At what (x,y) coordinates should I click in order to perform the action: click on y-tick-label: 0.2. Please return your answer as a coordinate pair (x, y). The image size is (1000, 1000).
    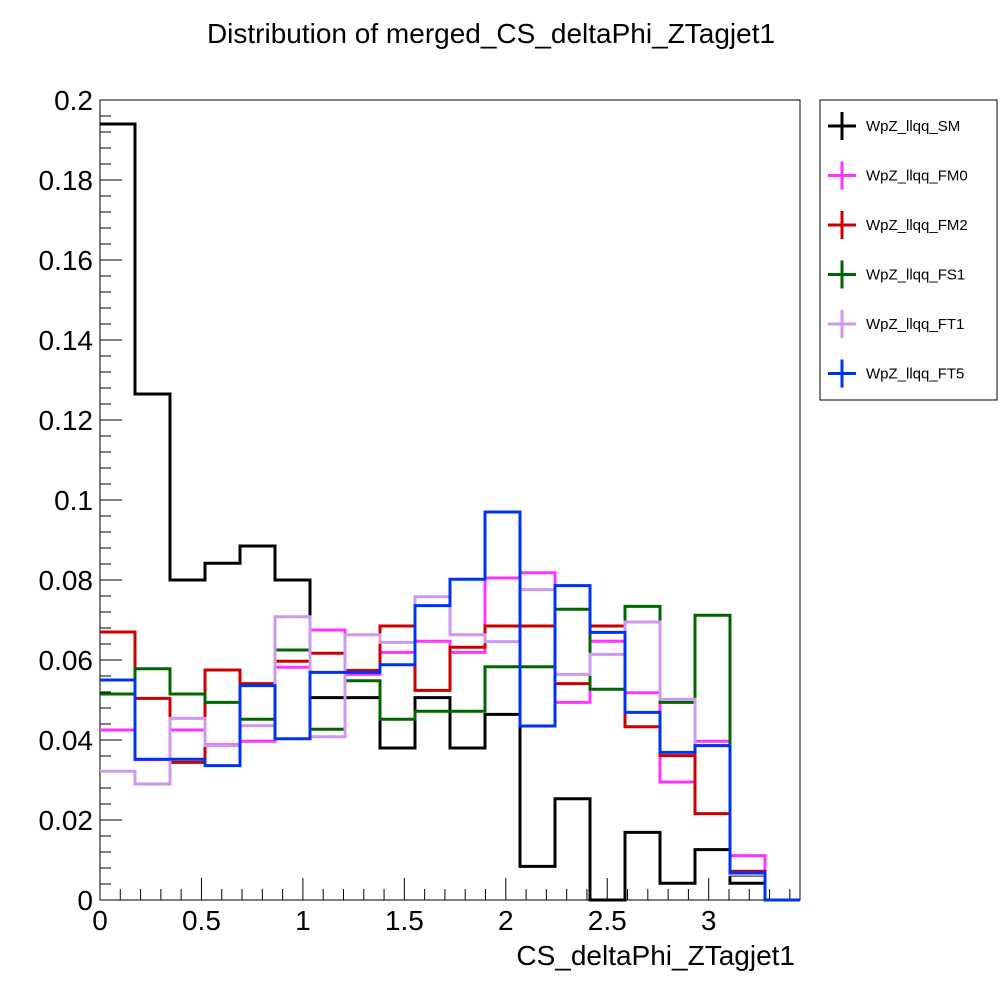
    Looking at the image, I should click on (73, 100).